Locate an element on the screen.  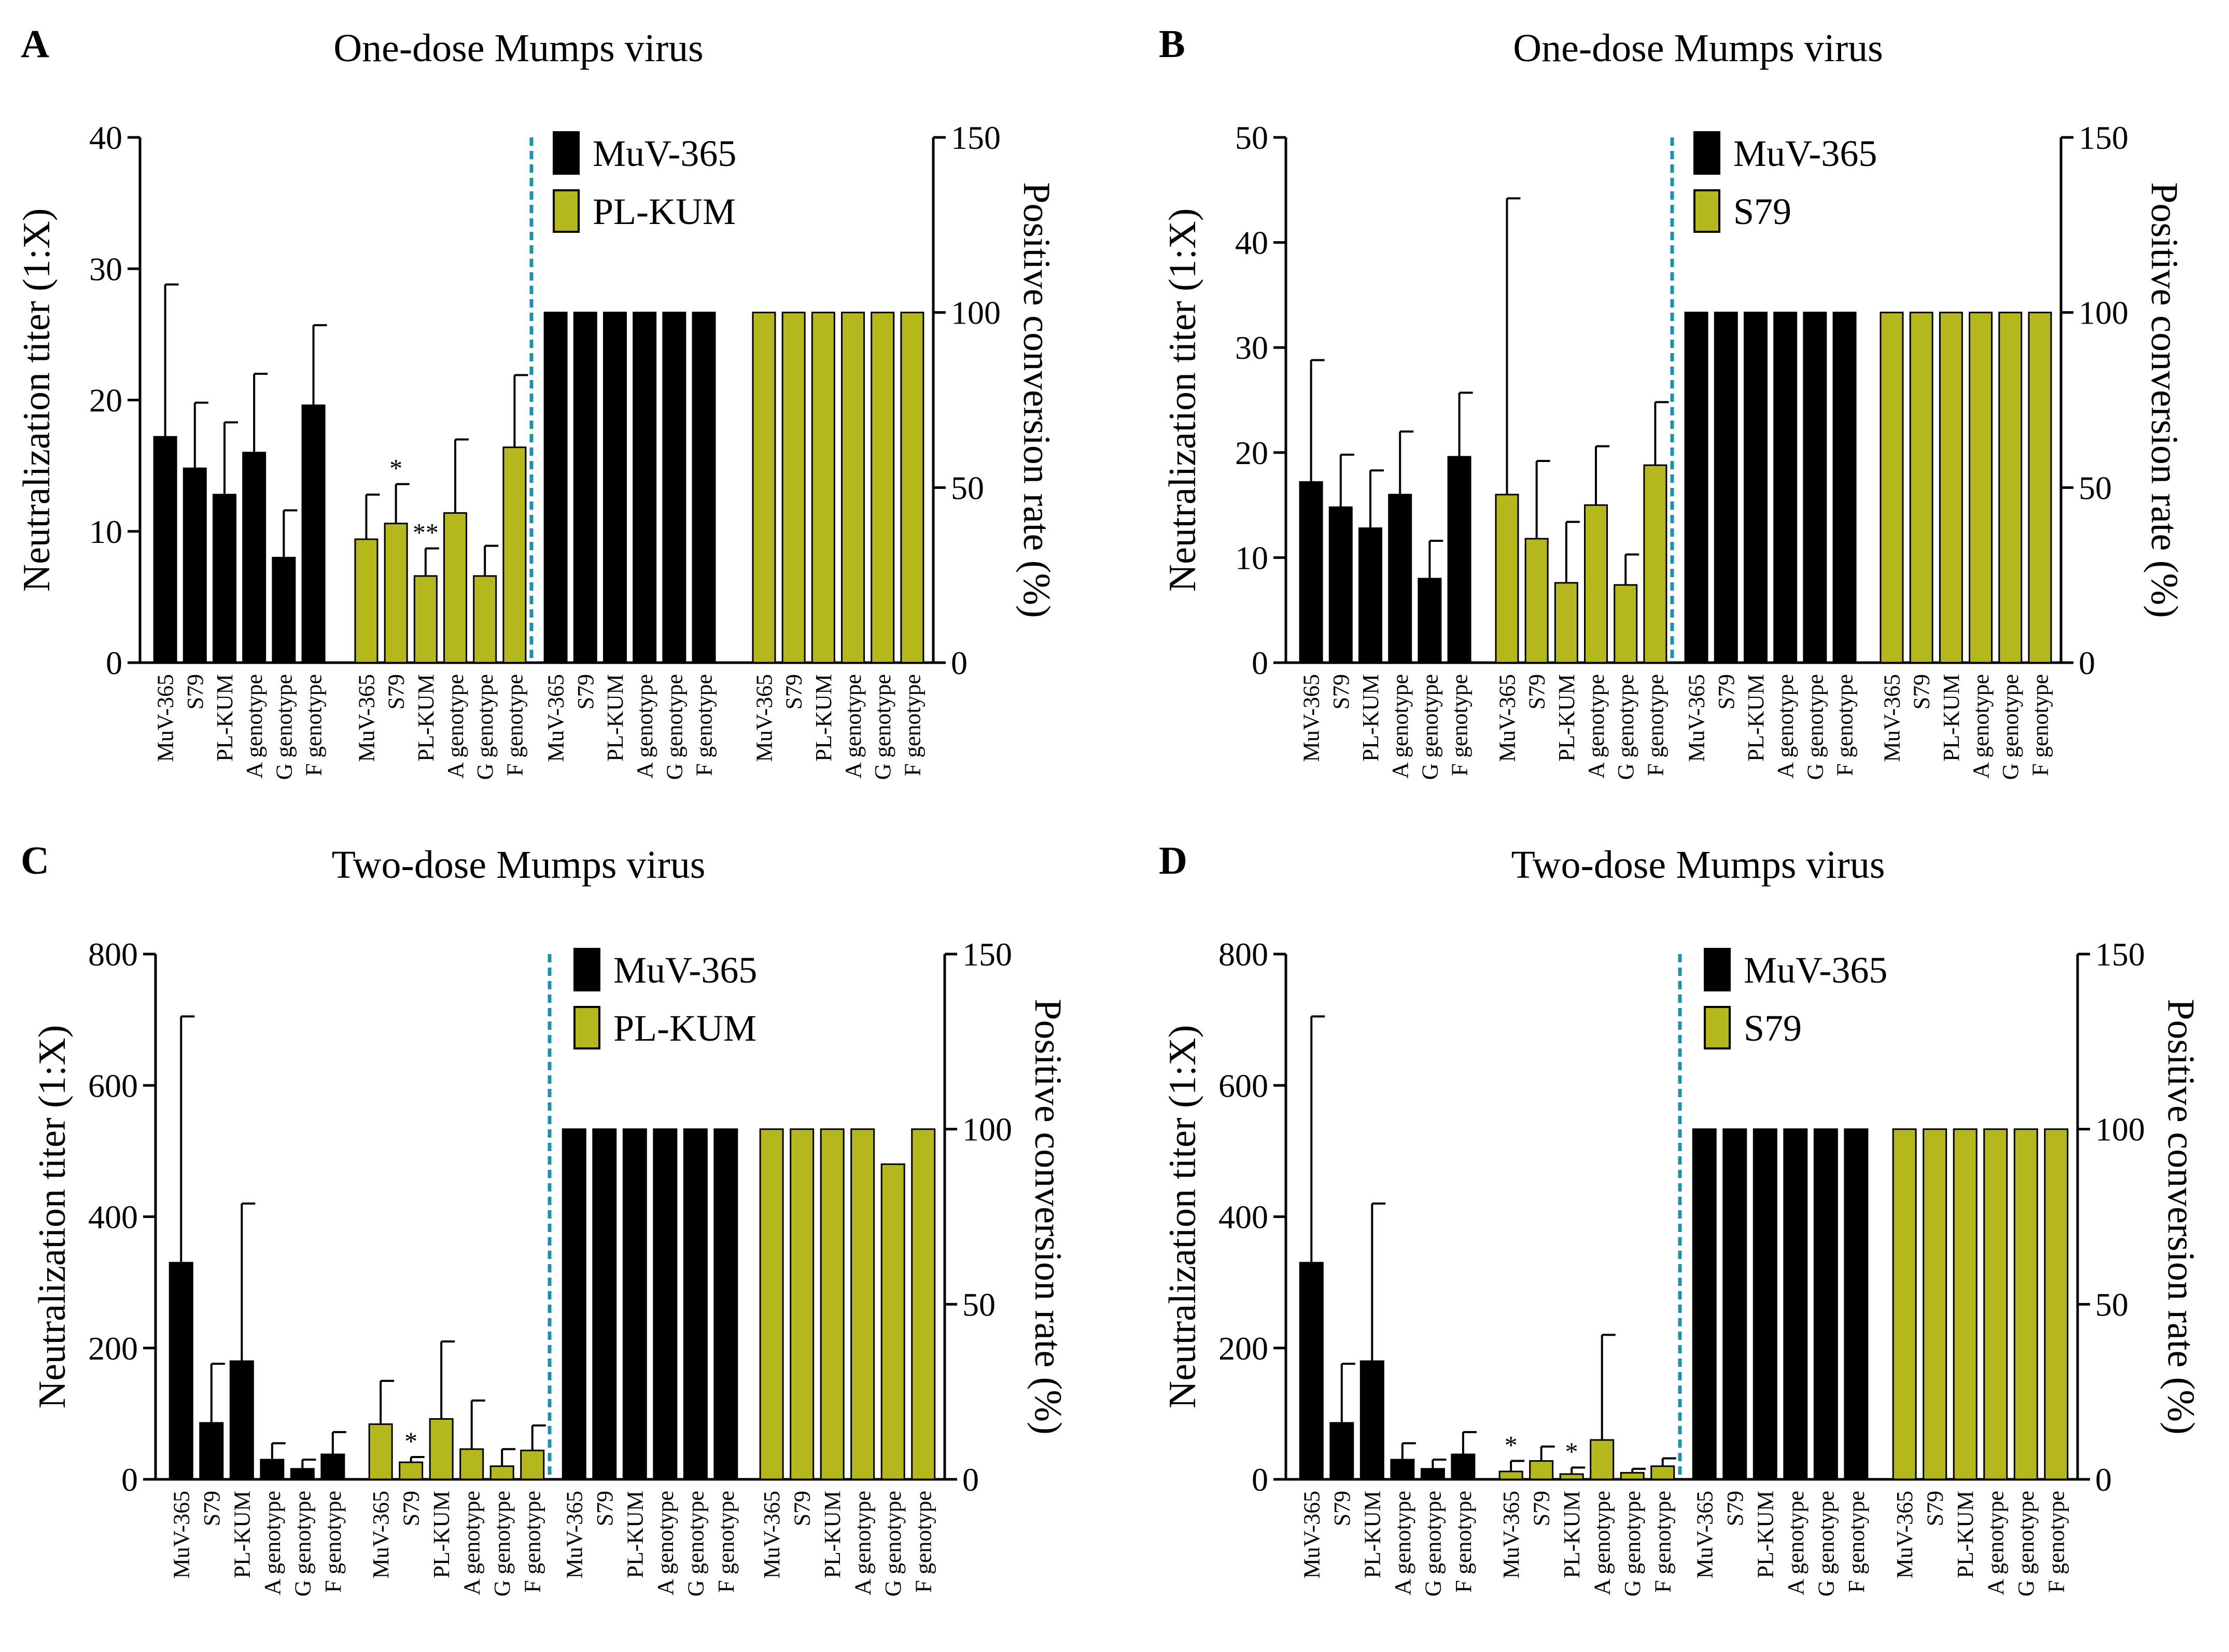
chart-title: Two-dose Mumps virus is located at coordinates (519, 865).